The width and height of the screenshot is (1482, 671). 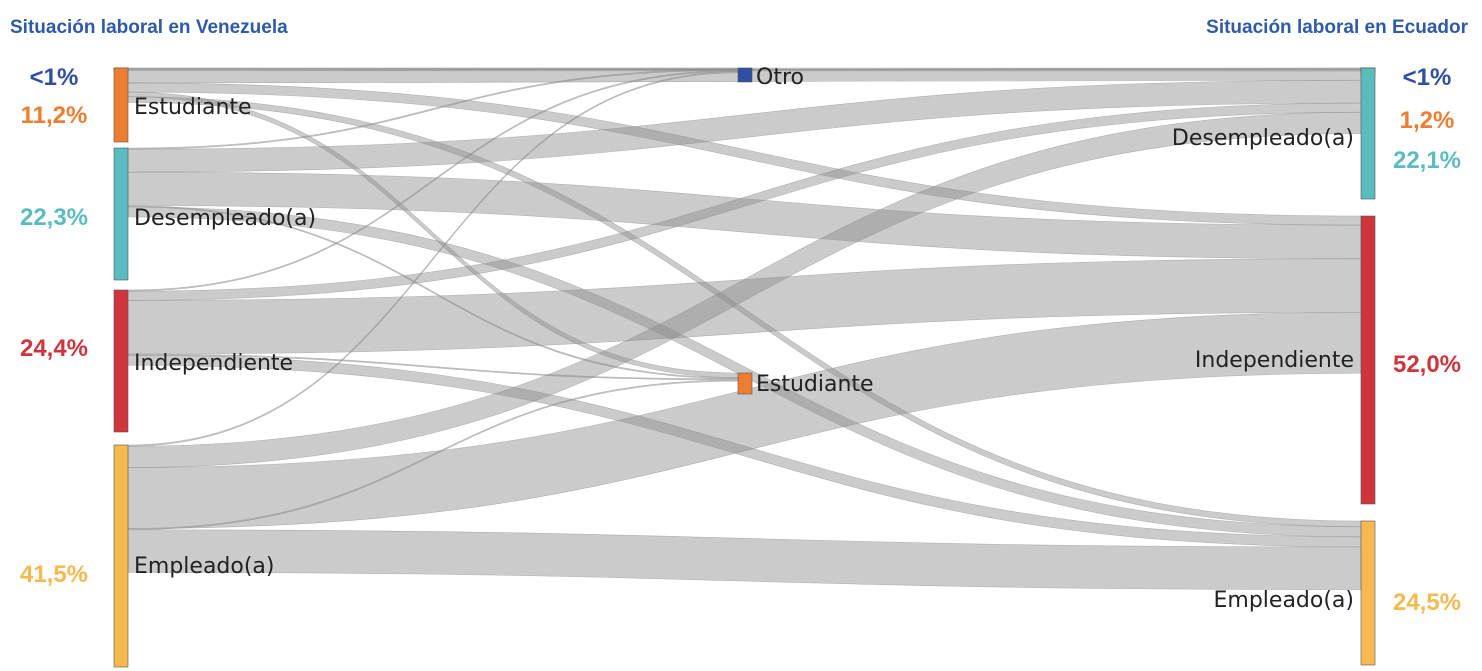 What do you see at coordinates (54, 217) in the screenshot?
I see `pct-label-V_des: 22,3%` at bounding box center [54, 217].